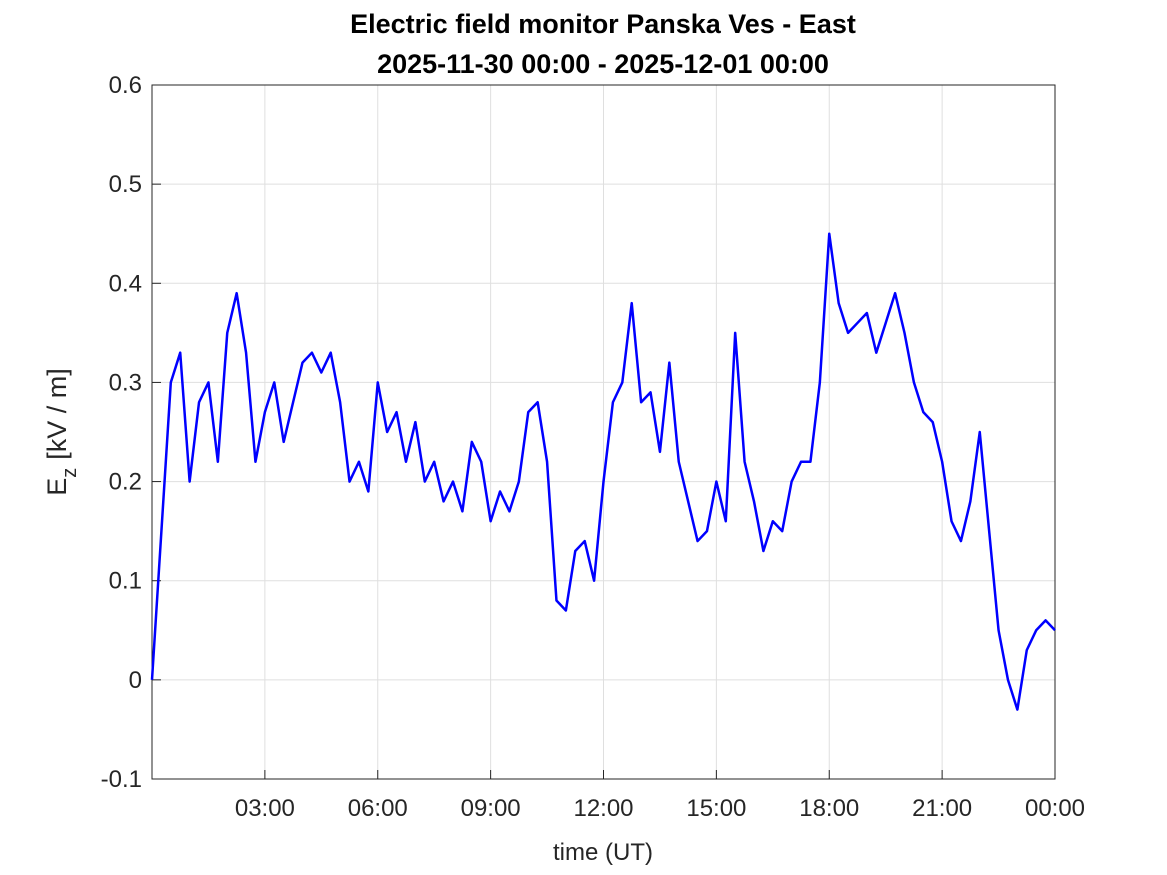  Describe the element at coordinates (125, 85) in the screenshot. I see `y-tick-label: 0.6` at that location.